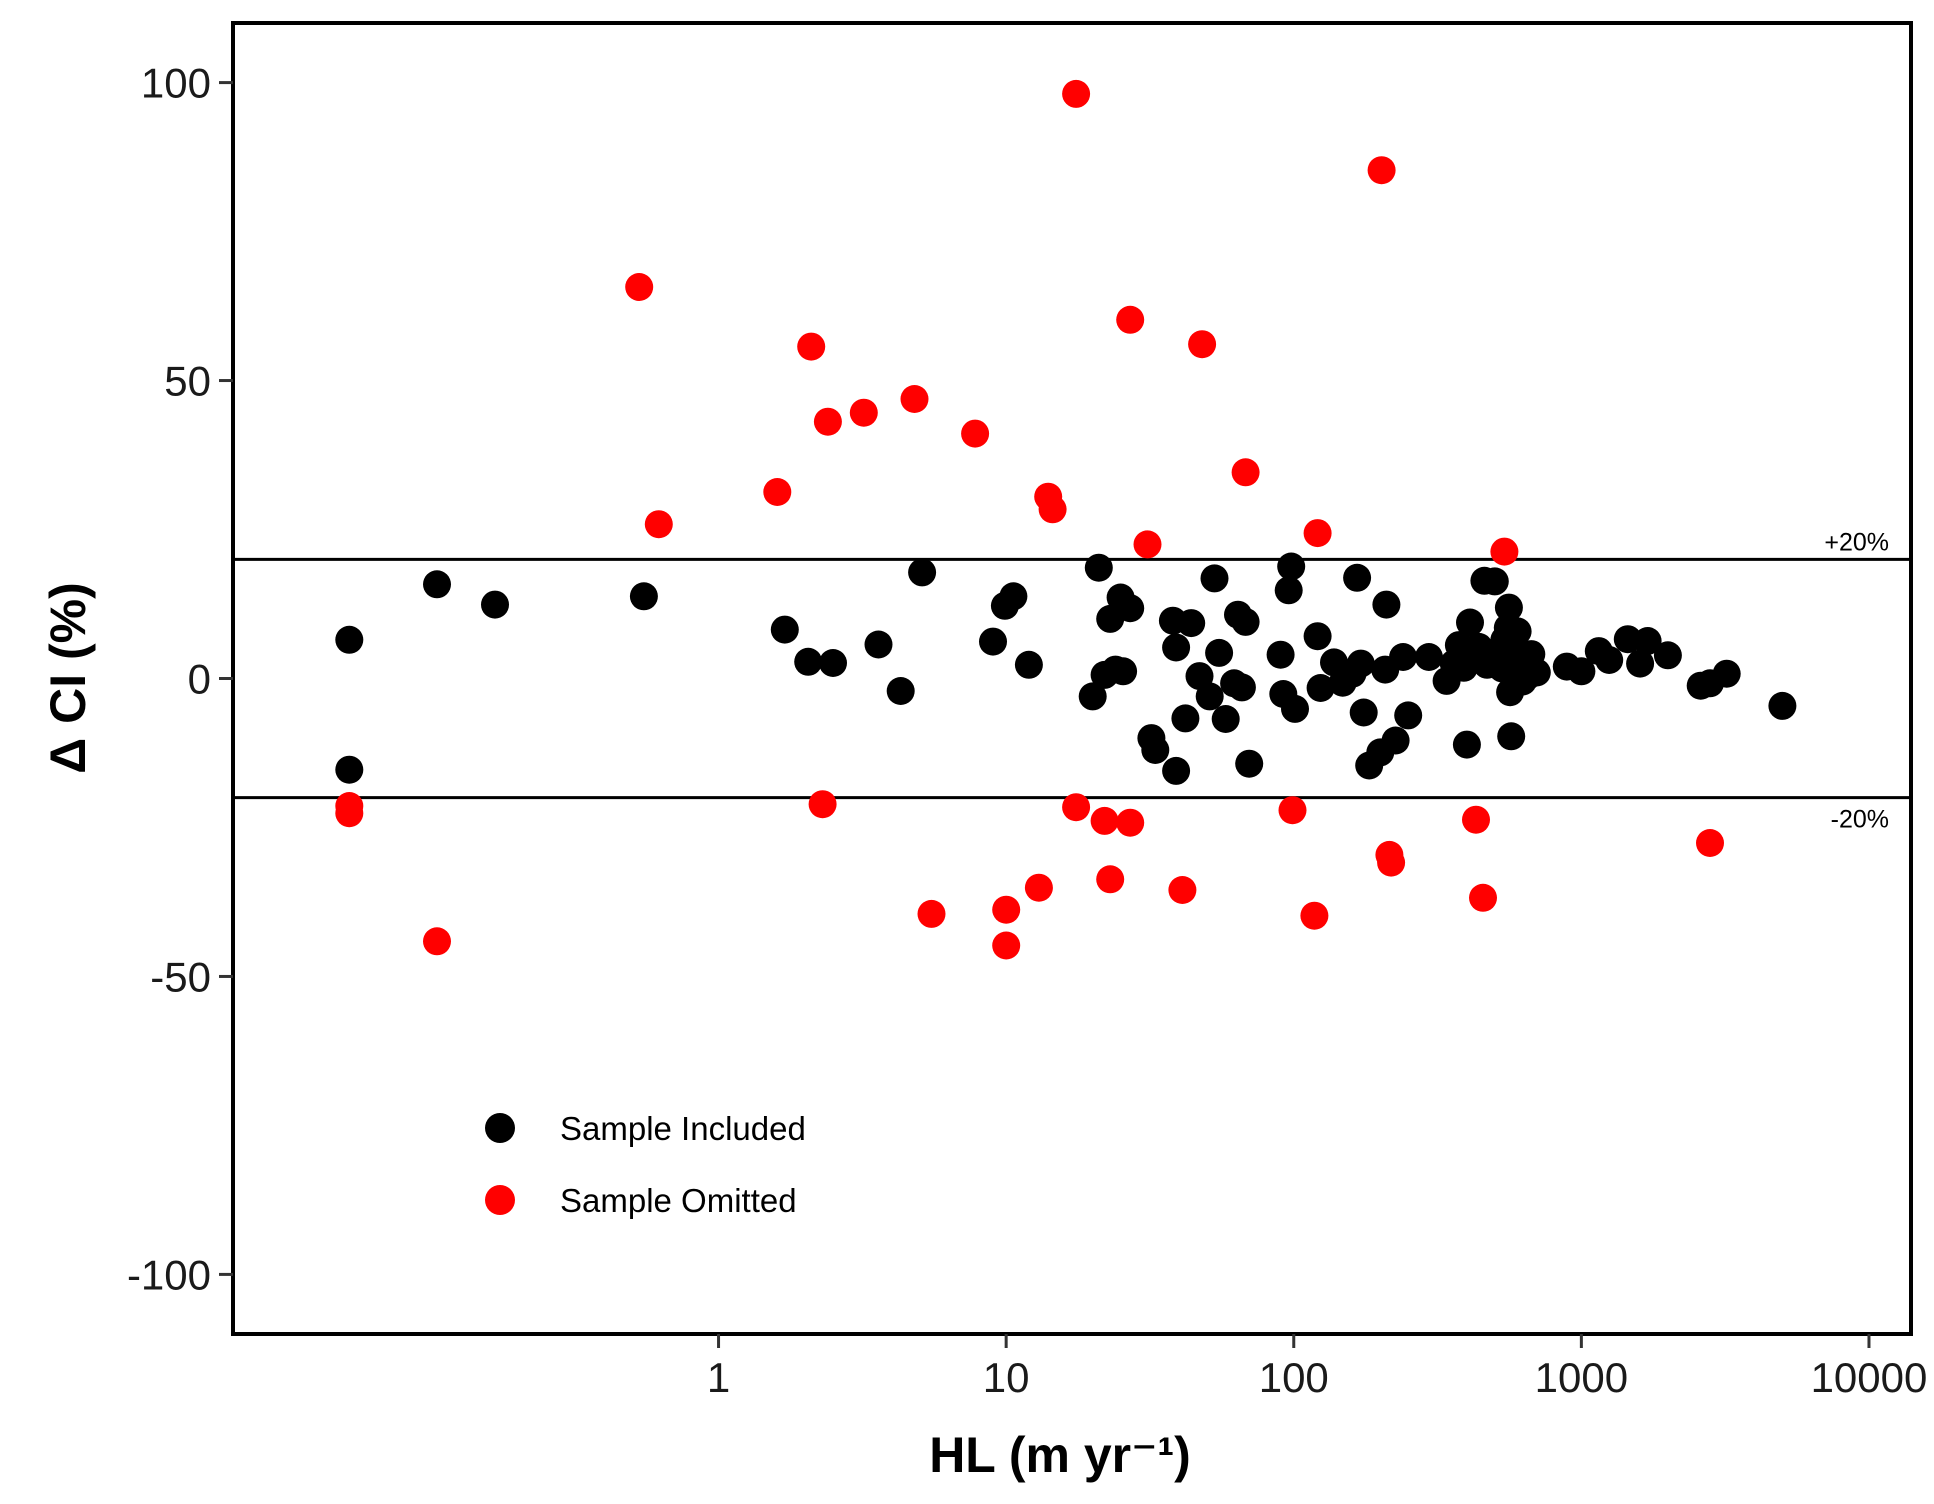 The width and height of the screenshot is (1934, 1504). What do you see at coordinates (169, 1274) in the screenshot?
I see `y-tick-label: -100` at bounding box center [169, 1274].